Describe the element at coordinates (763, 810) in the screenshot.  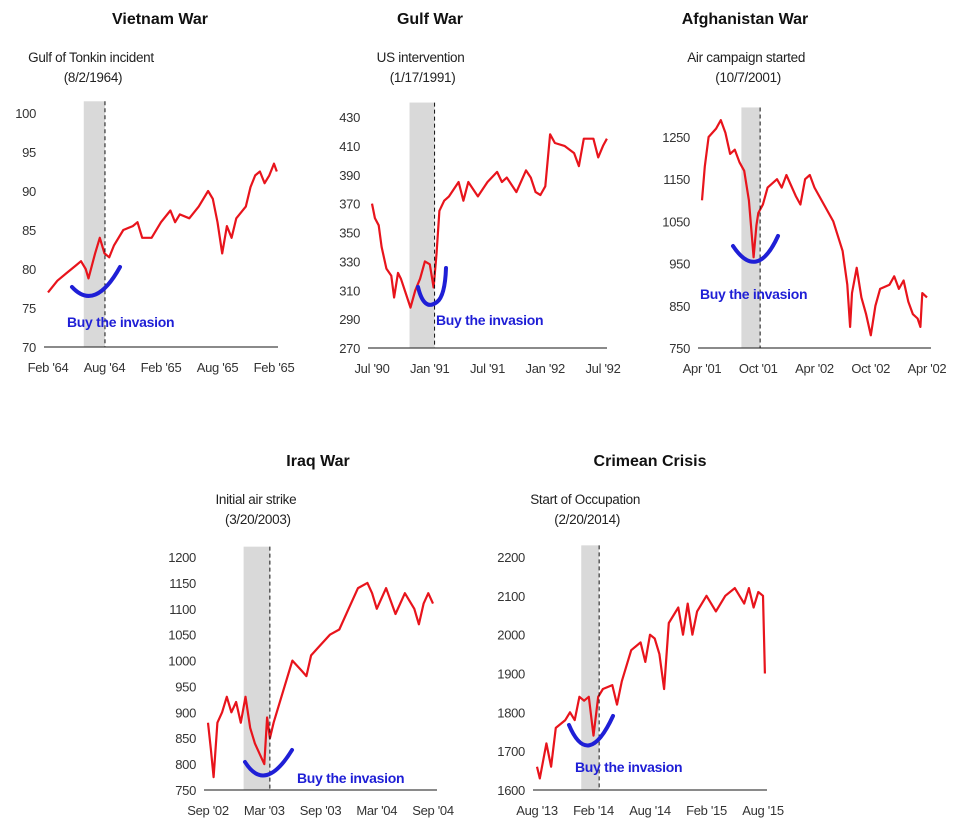
I see `x-tick-label: Aug '15` at that location.